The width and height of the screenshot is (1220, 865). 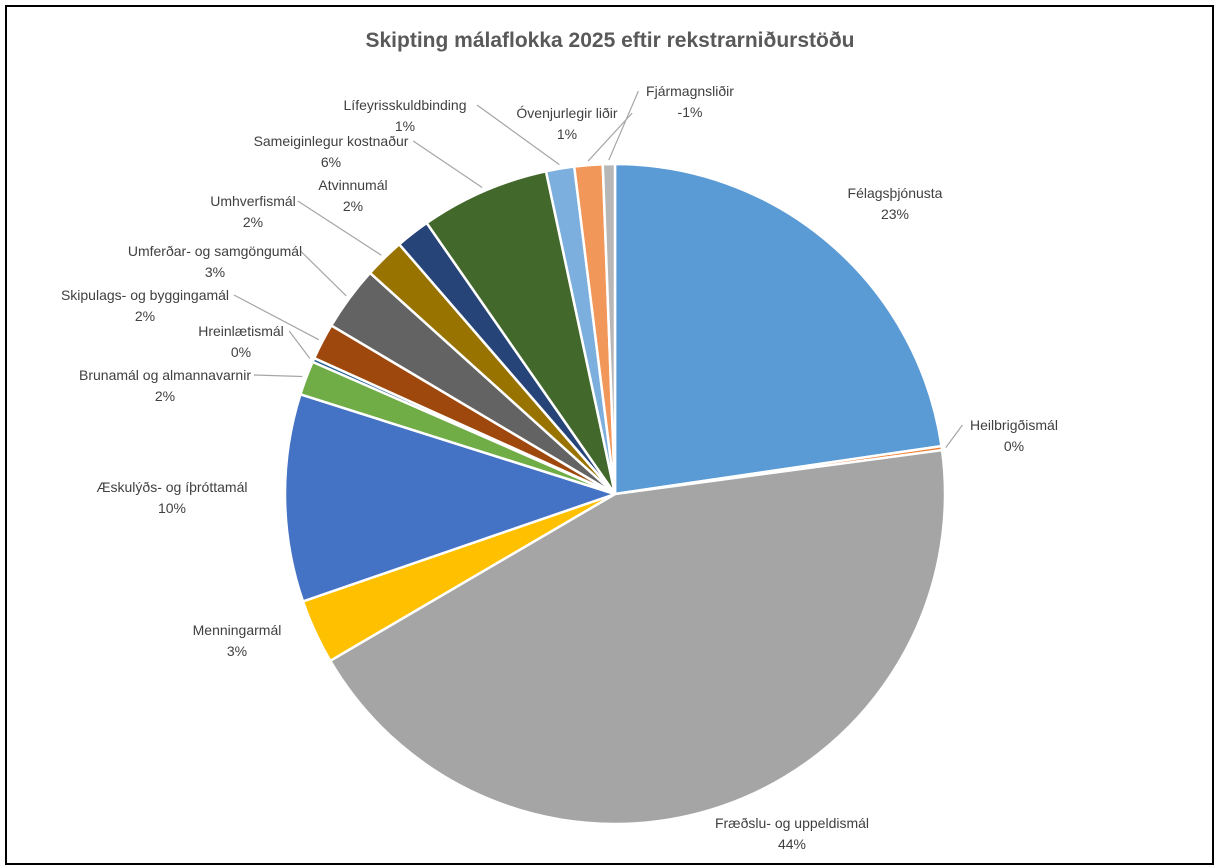 I want to click on pie-slice-skuly-s-og-i-ro-ttama-l, so click(x=451, y=497).